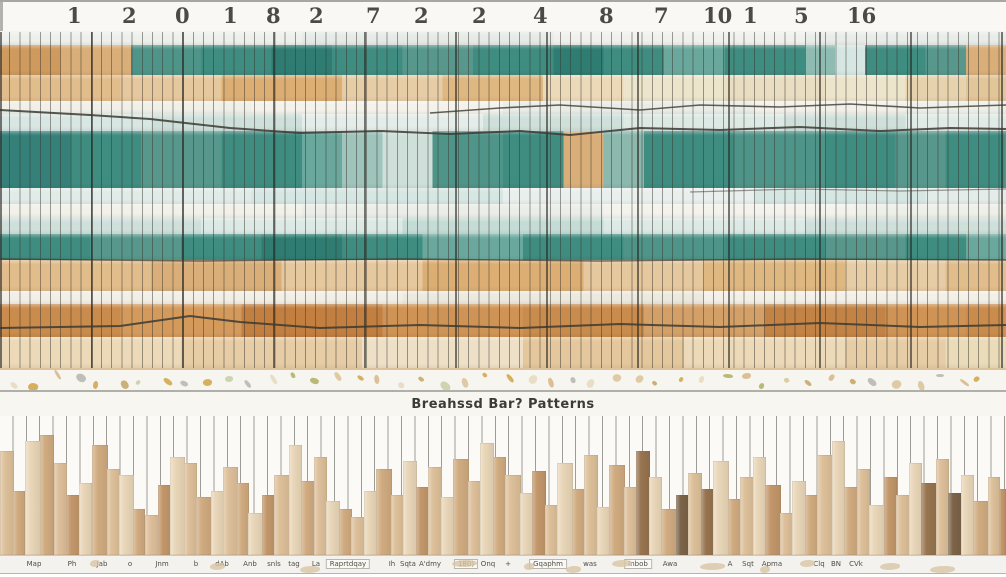  What do you see at coordinates (102, 564) in the screenshot?
I see `x-tick-label: Jab` at bounding box center [102, 564].